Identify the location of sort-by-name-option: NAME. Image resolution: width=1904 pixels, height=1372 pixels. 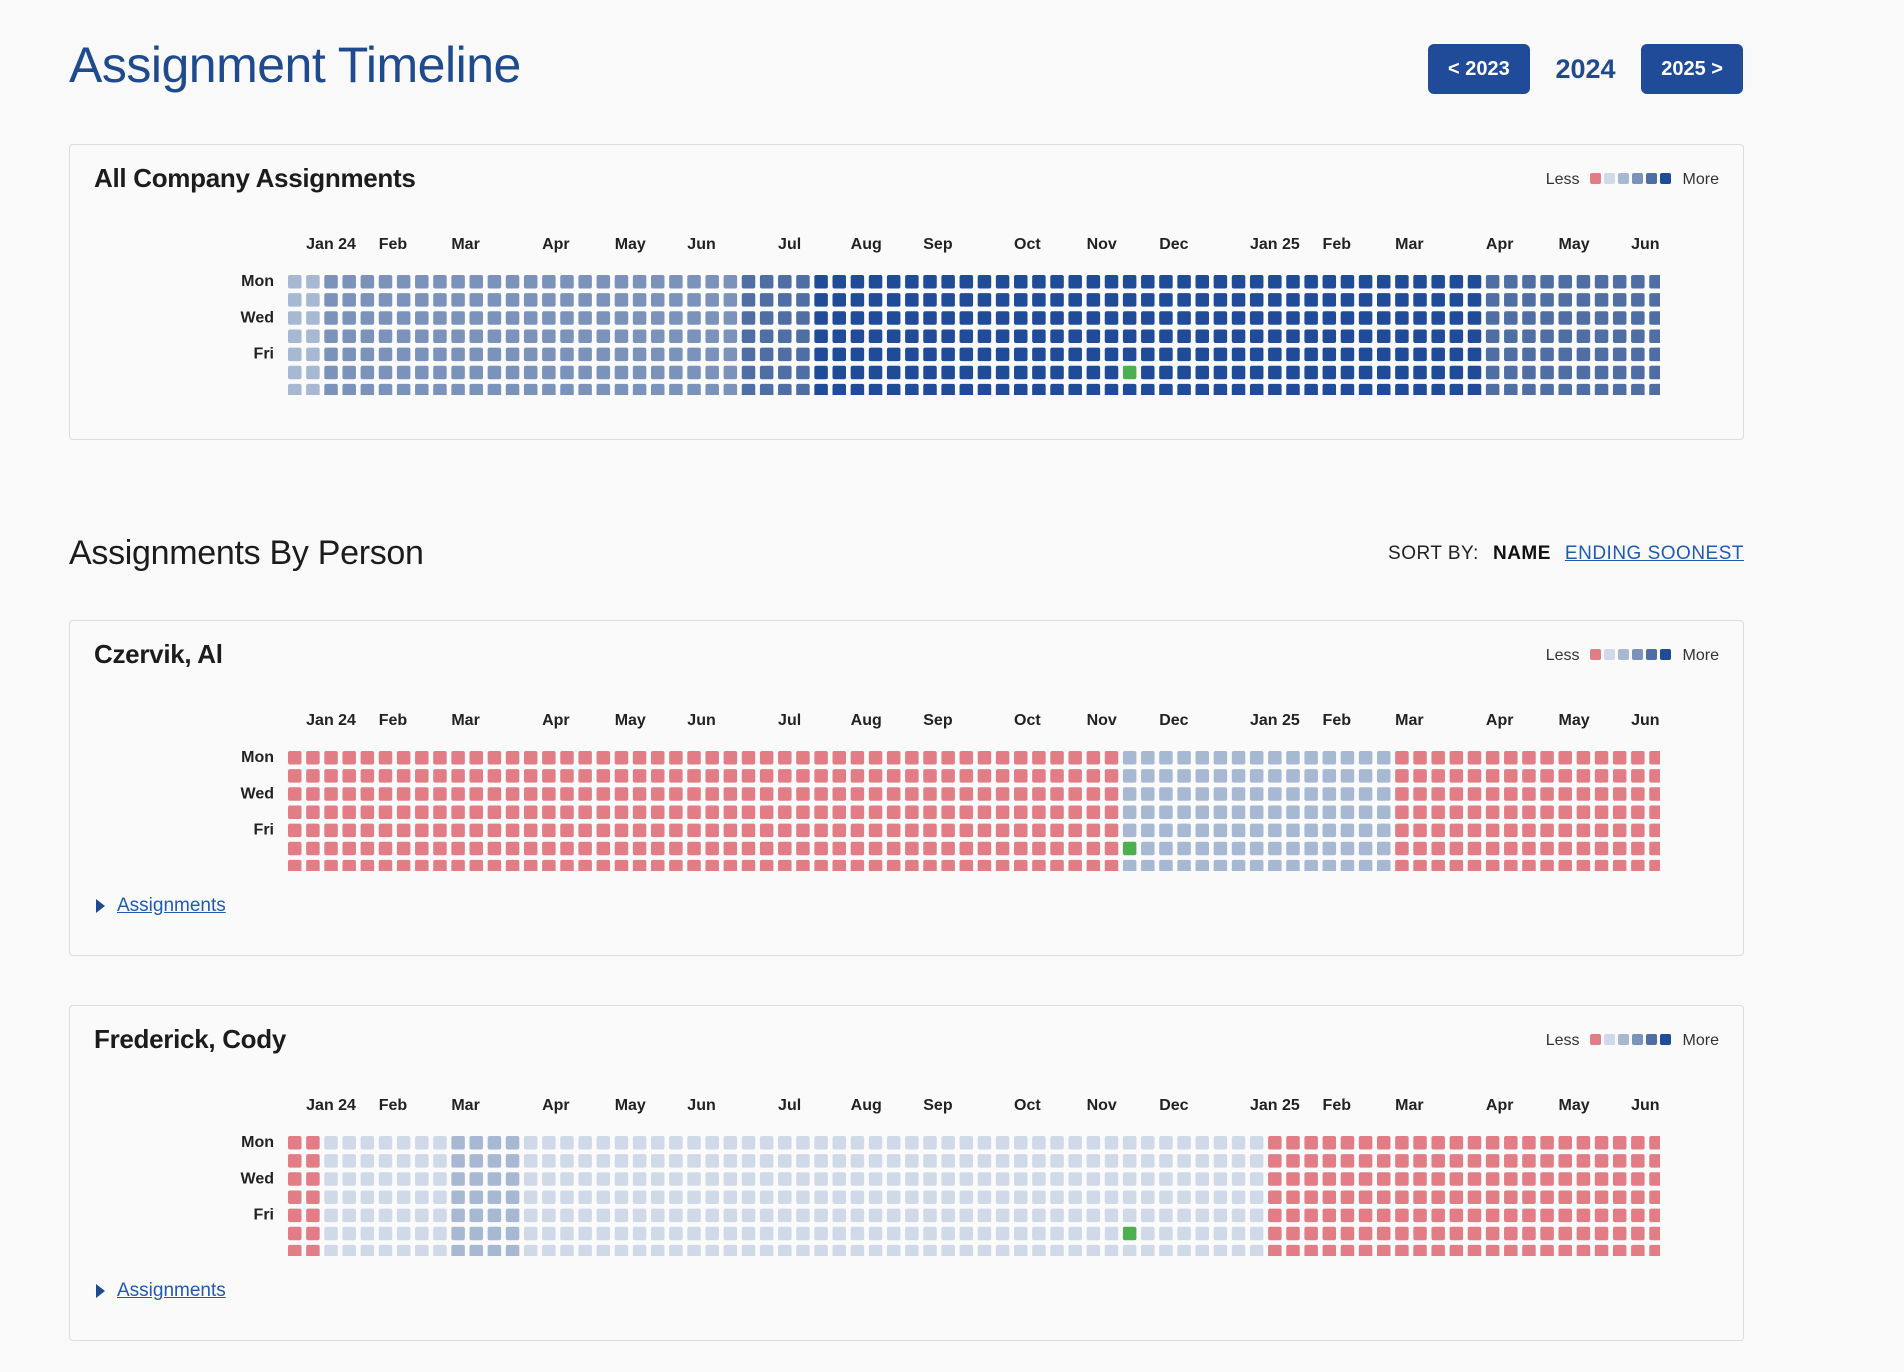
(1521, 553).